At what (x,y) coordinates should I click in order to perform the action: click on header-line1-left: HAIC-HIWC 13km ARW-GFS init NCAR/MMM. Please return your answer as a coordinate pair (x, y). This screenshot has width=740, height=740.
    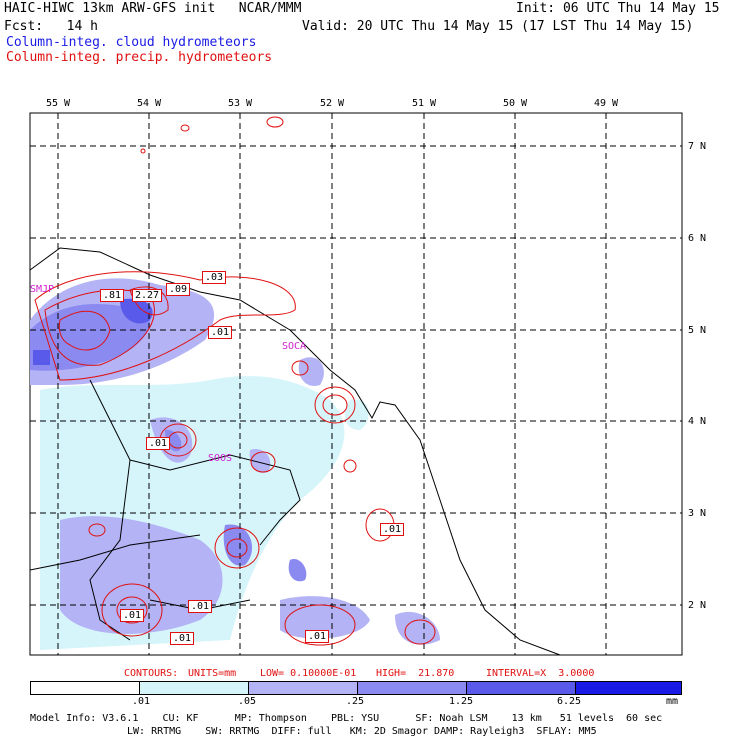
    Looking at the image, I should click on (153, 8).